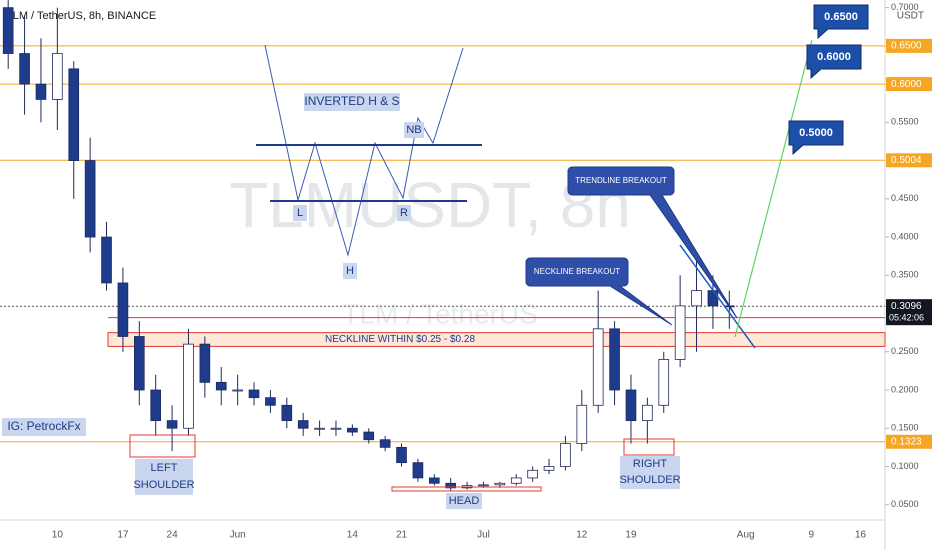 The image size is (932, 550). I want to click on x-tick-label: 14, so click(353, 535).